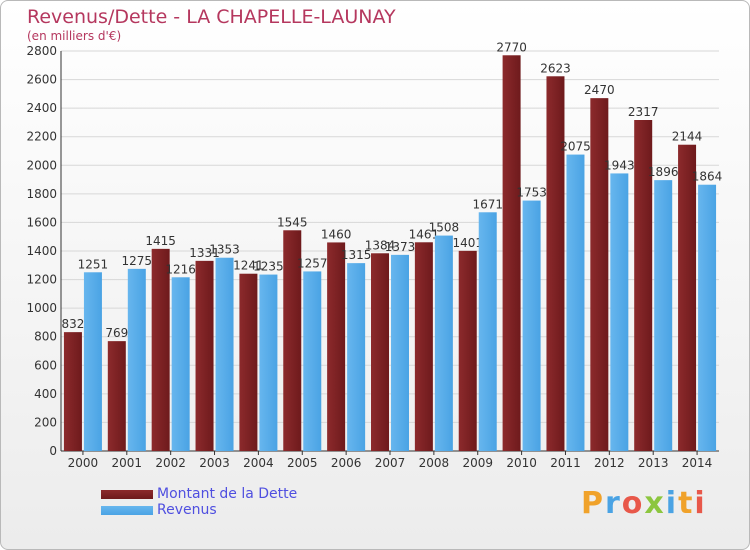  What do you see at coordinates (127, 510) in the screenshot?
I see `legend-swatch-revenus` at bounding box center [127, 510].